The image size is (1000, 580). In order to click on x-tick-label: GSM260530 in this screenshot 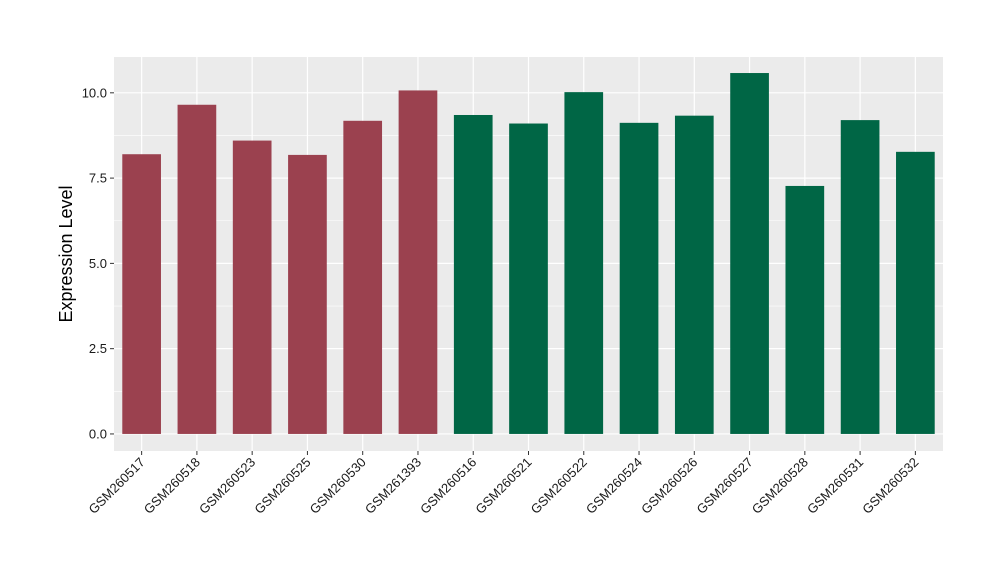, I will do `click(338, 486)`.